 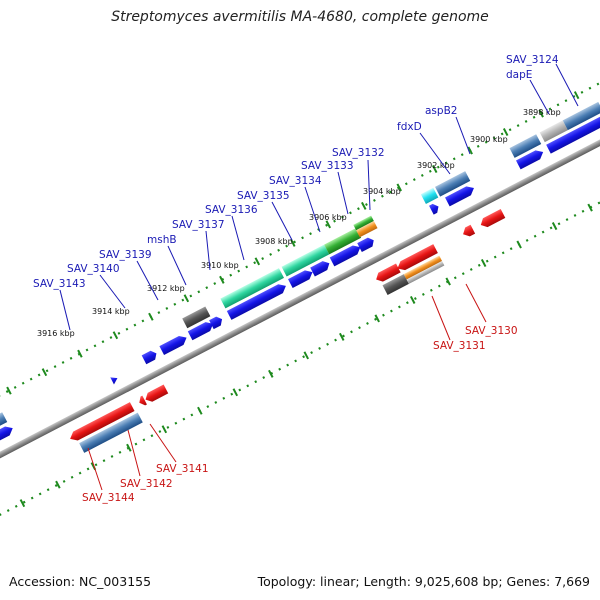 What do you see at coordinates (409, 127) in the screenshot?
I see `gene-label-forward: fdxD` at bounding box center [409, 127].